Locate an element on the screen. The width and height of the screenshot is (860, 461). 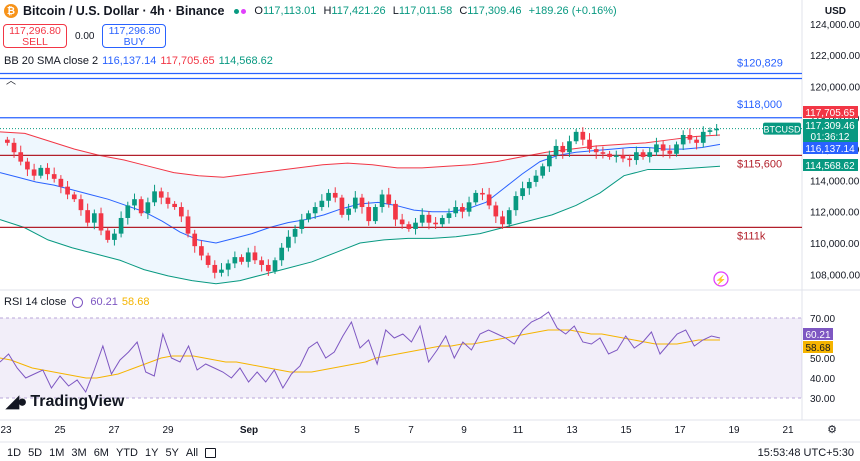
symbol-title: Bitcoin / U.S. Dollar · 4h · Binance is located at coordinates (124, 11).